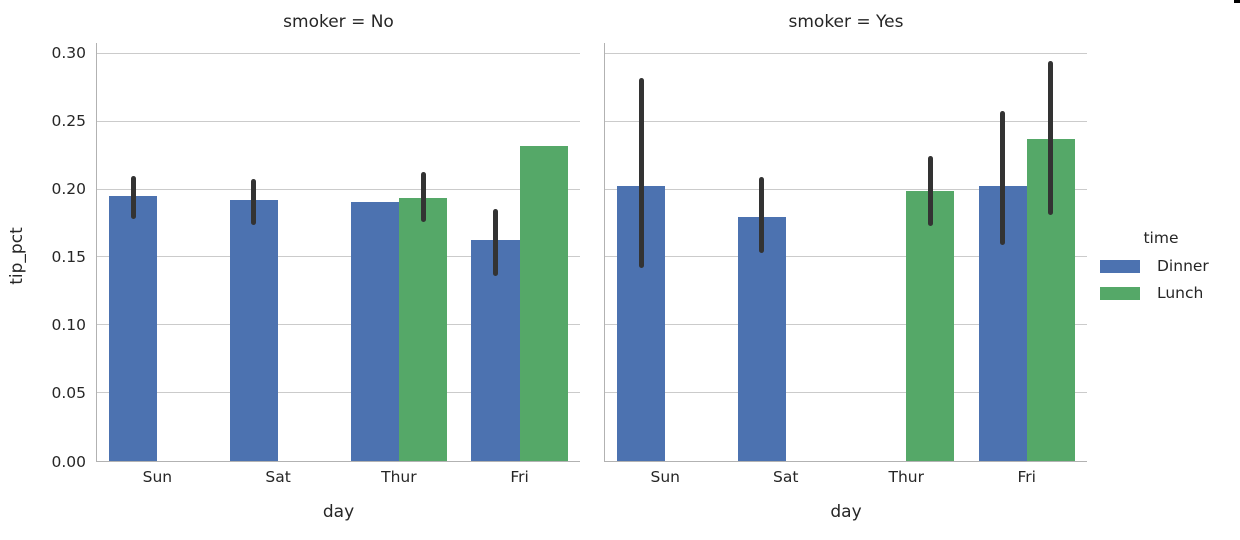  What do you see at coordinates (543, 303) in the screenshot?
I see `bar-fri-lunch` at bounding box center [543, 303].